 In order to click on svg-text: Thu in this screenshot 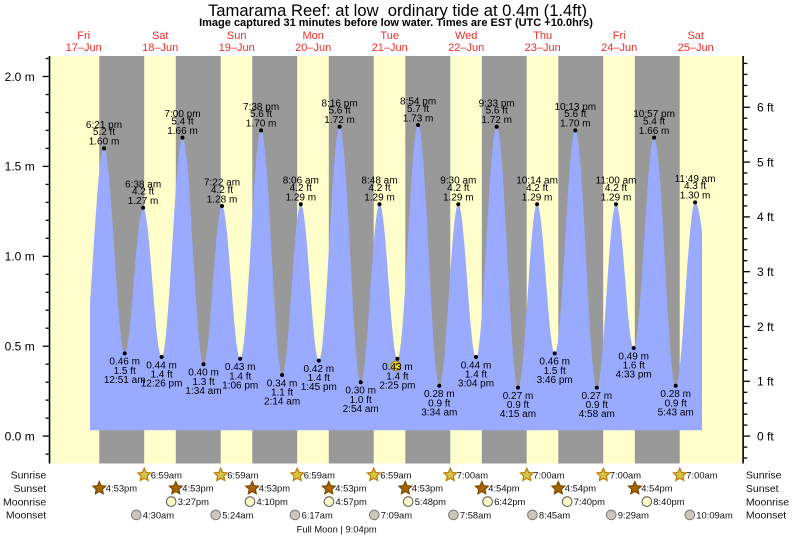, I will do `click(542, 36)`.